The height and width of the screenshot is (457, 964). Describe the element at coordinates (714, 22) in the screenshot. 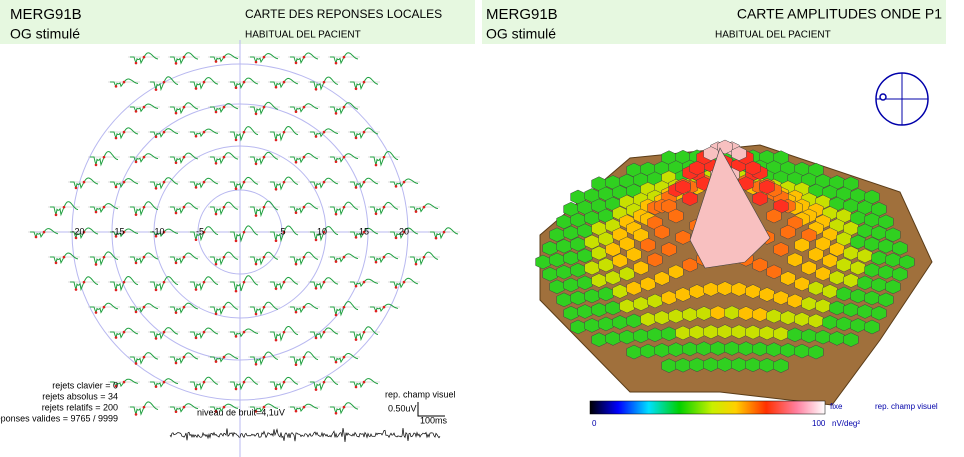

I see `right-header` at that location.